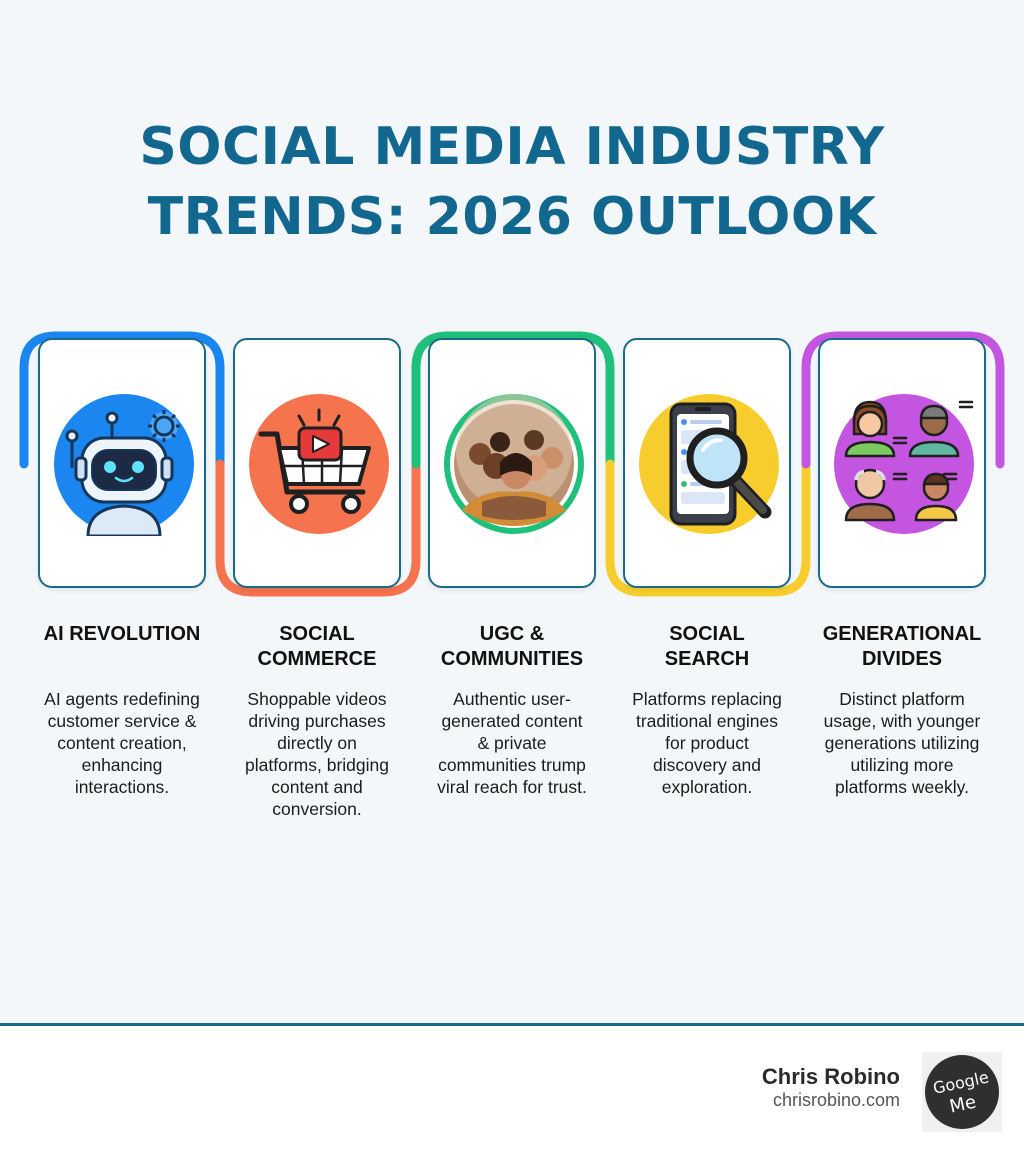  Describe the element at coordinates (830, 1076) in the screenshot. I see `author-name: Chris Robino` at that location.